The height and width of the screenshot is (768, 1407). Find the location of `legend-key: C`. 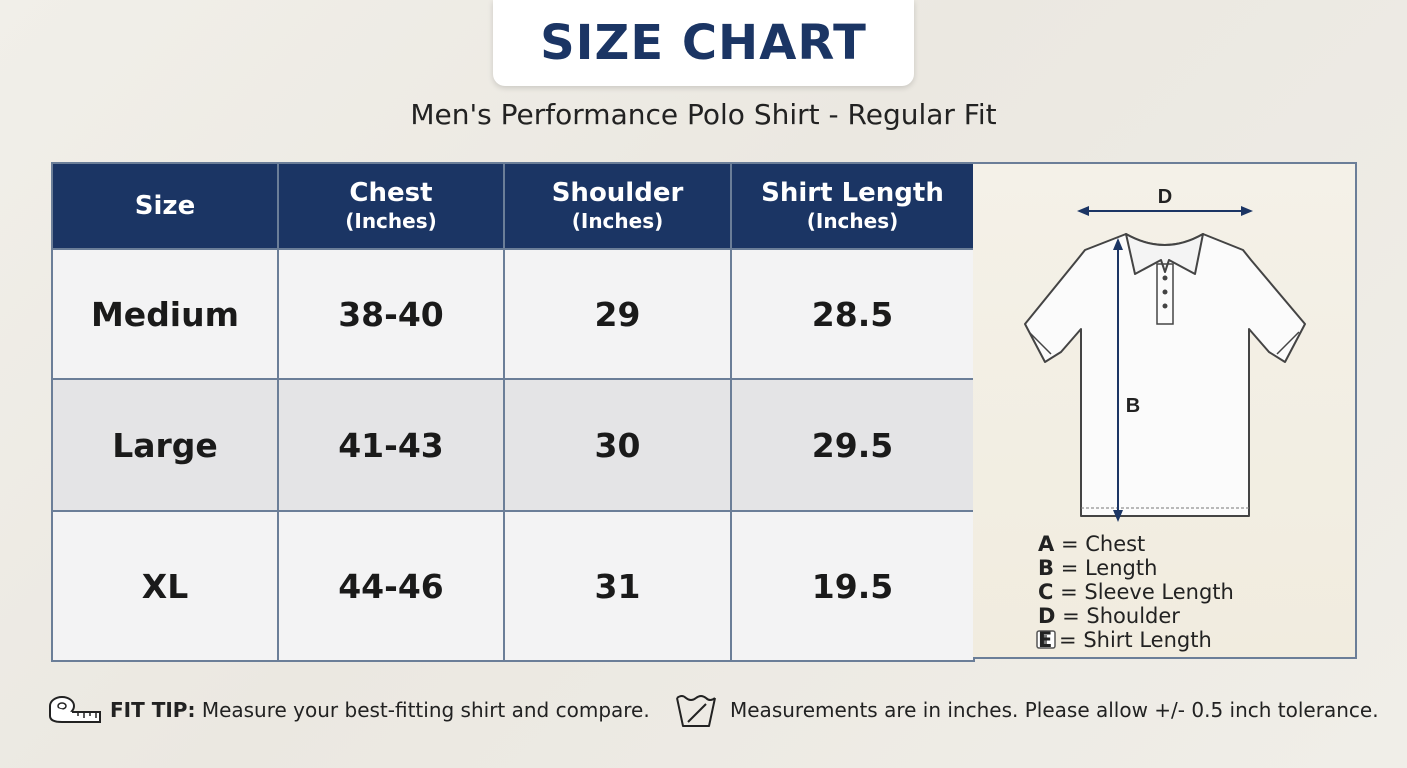

legend-key: C is located at coordinates (1046, 592).